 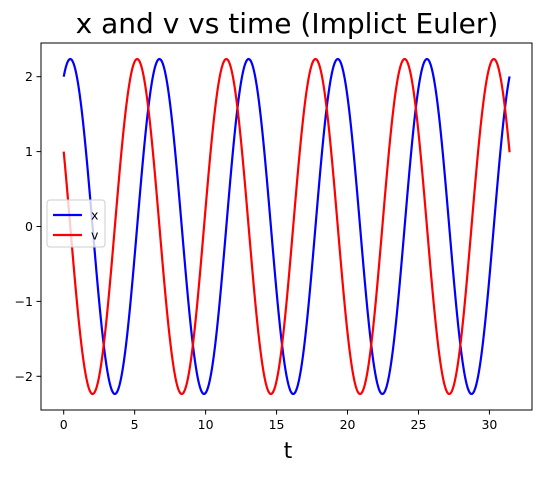 I want to click on x-tick-label-0: 0, so click(x=64, y=424).